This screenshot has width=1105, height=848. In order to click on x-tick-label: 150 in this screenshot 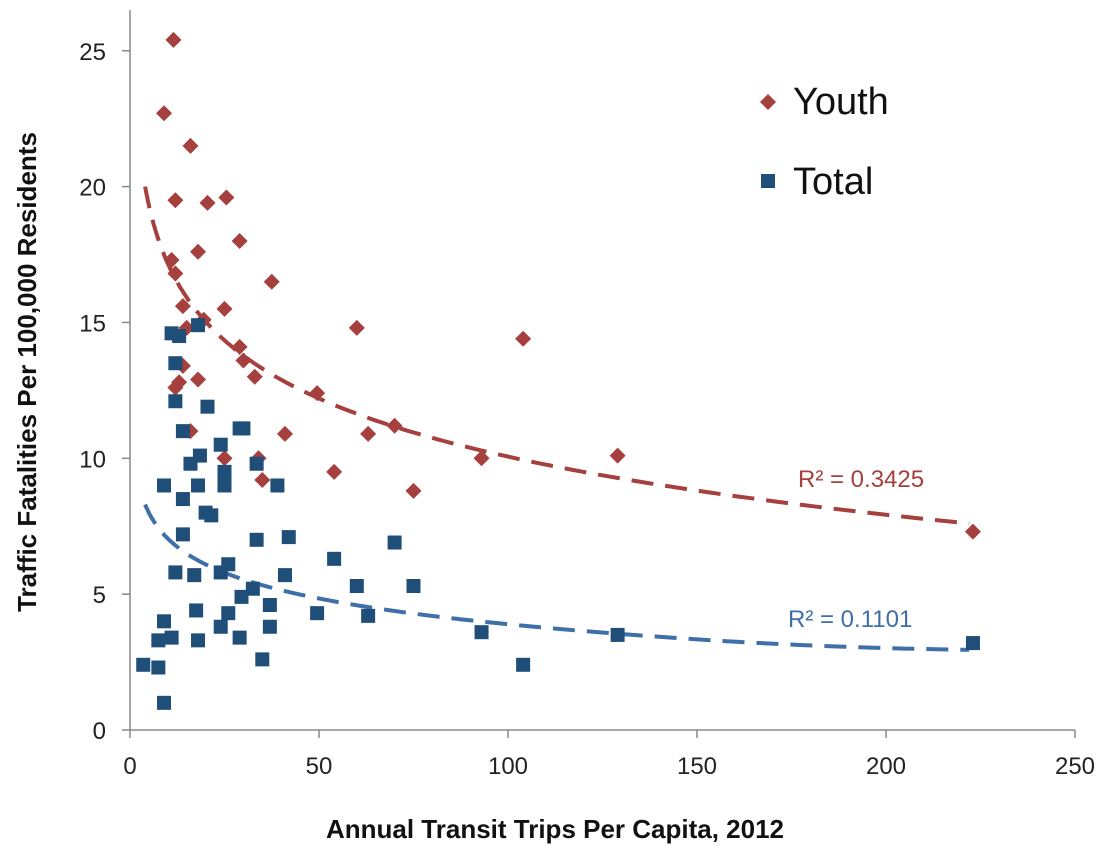, I will do `click(697, 766)`.